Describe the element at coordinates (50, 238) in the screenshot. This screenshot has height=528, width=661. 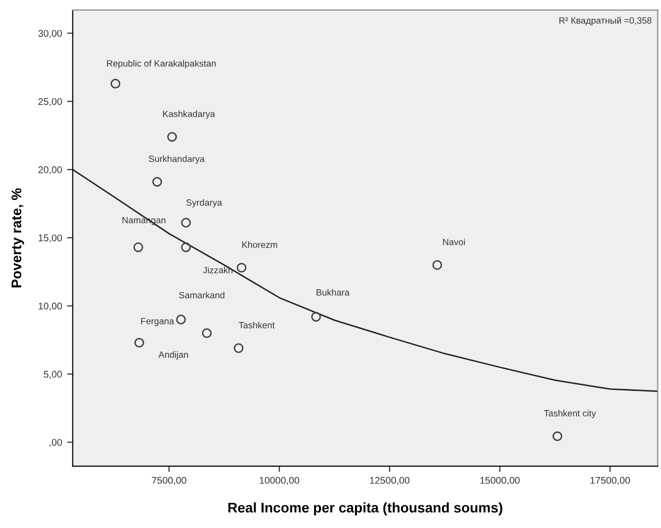
I see `y-tick-label: 15,00` at that location.